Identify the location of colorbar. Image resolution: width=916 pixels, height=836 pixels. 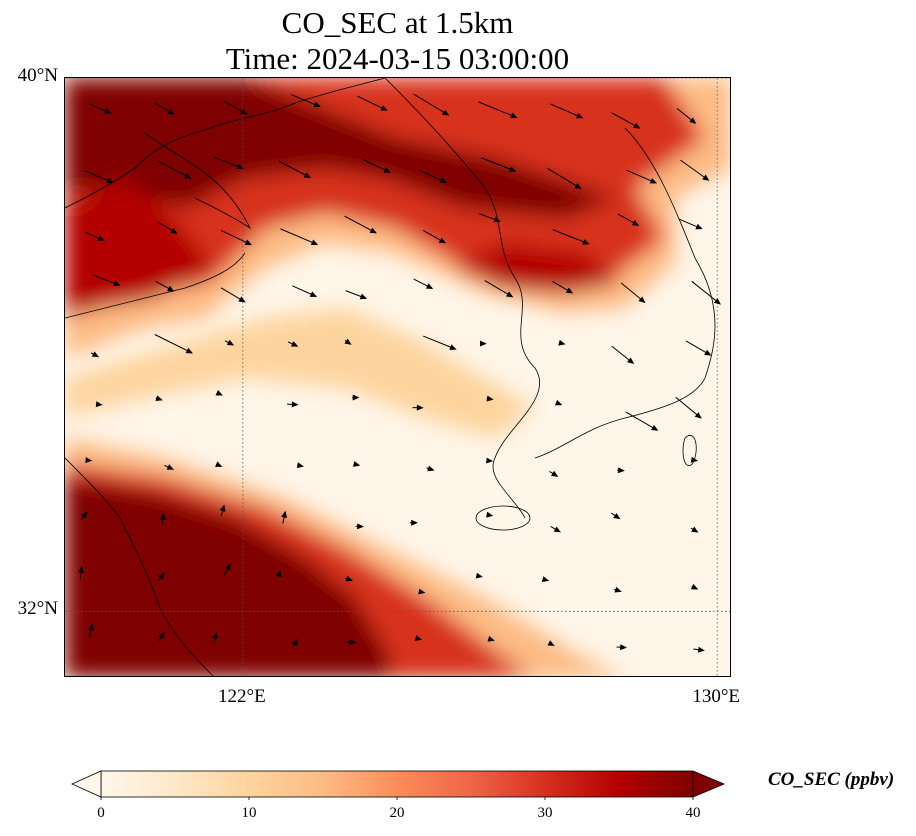
(398, 785).